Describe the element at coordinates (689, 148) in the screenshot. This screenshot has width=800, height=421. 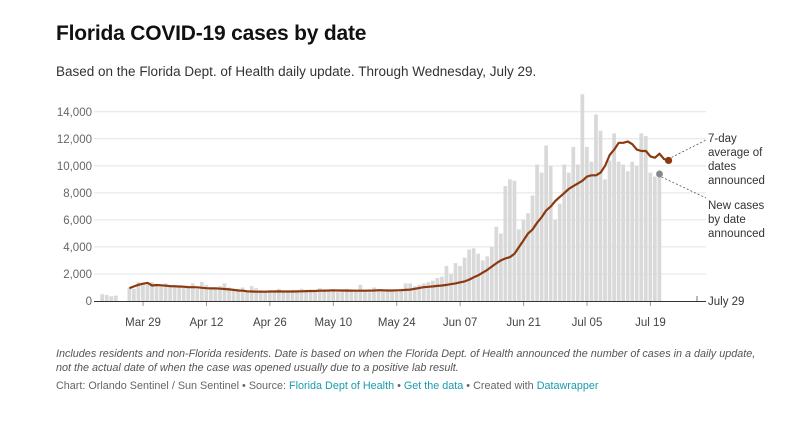
I see `avg-label-leader` at that location.